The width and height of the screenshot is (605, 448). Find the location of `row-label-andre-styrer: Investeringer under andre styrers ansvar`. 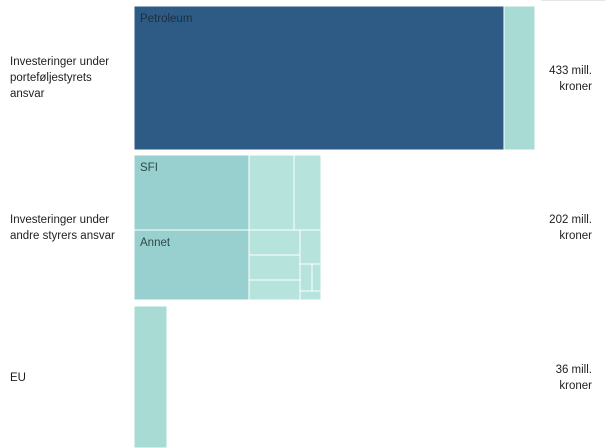

row-label-andre-styrer: Investeringer under andre styrers ansvar is located at coordinates (70, 228).